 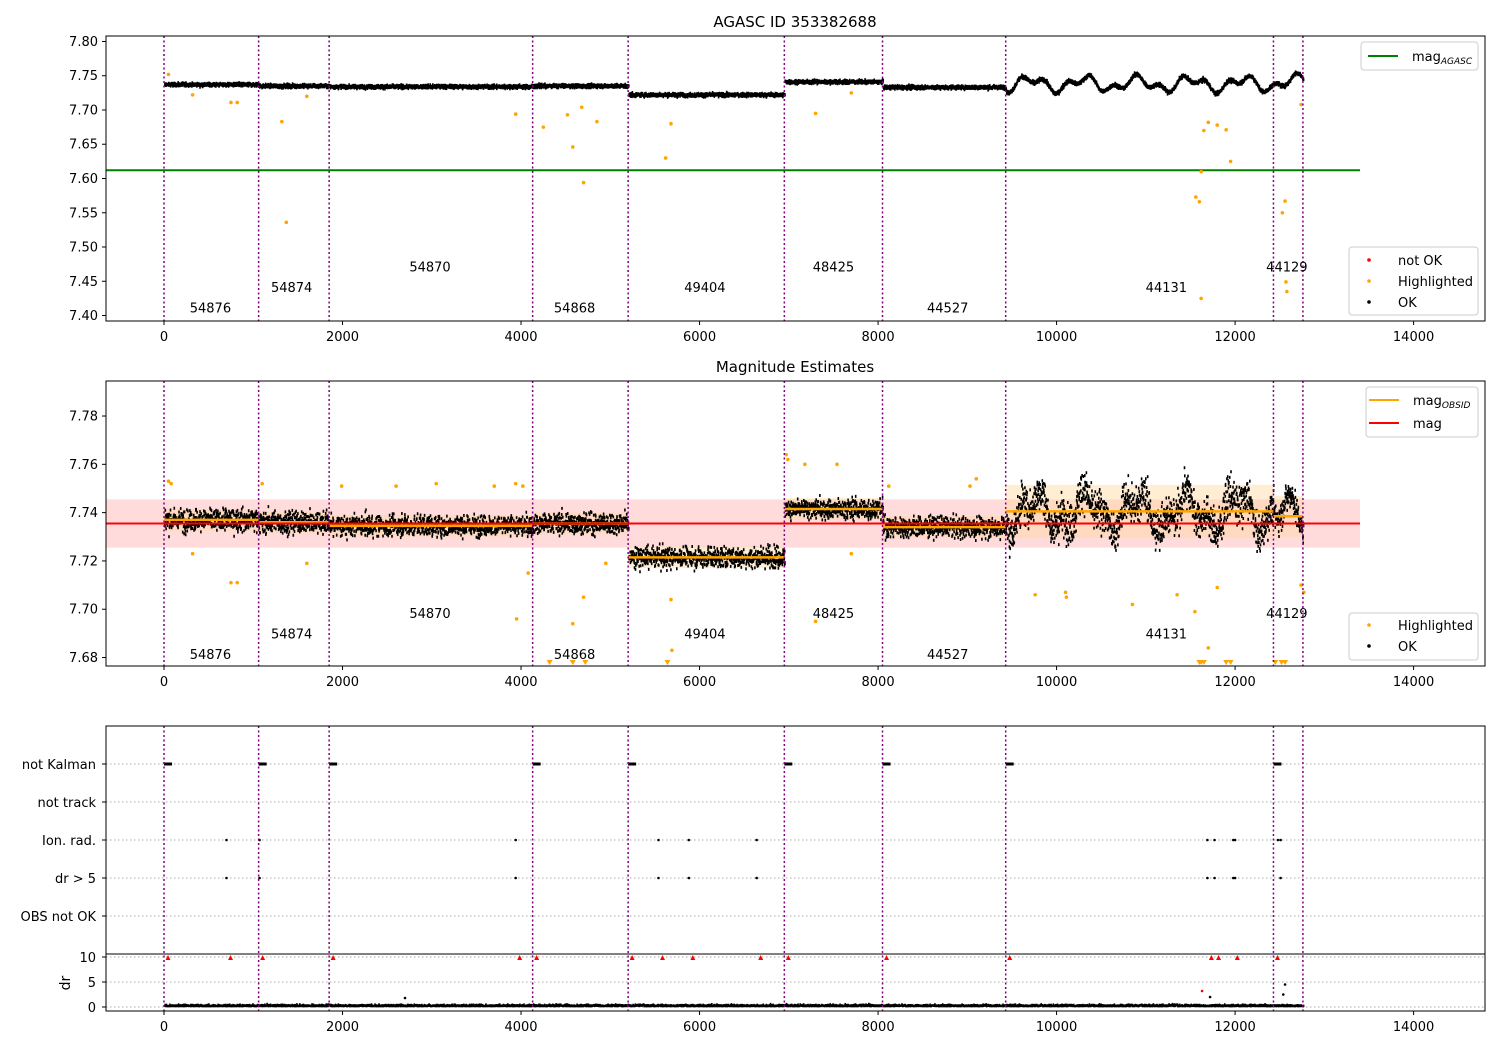 What do you see at coordinates (1234, 337) in the screenshot?
I see `x-tick-label: 12000` at bounding box center [1234, 337].